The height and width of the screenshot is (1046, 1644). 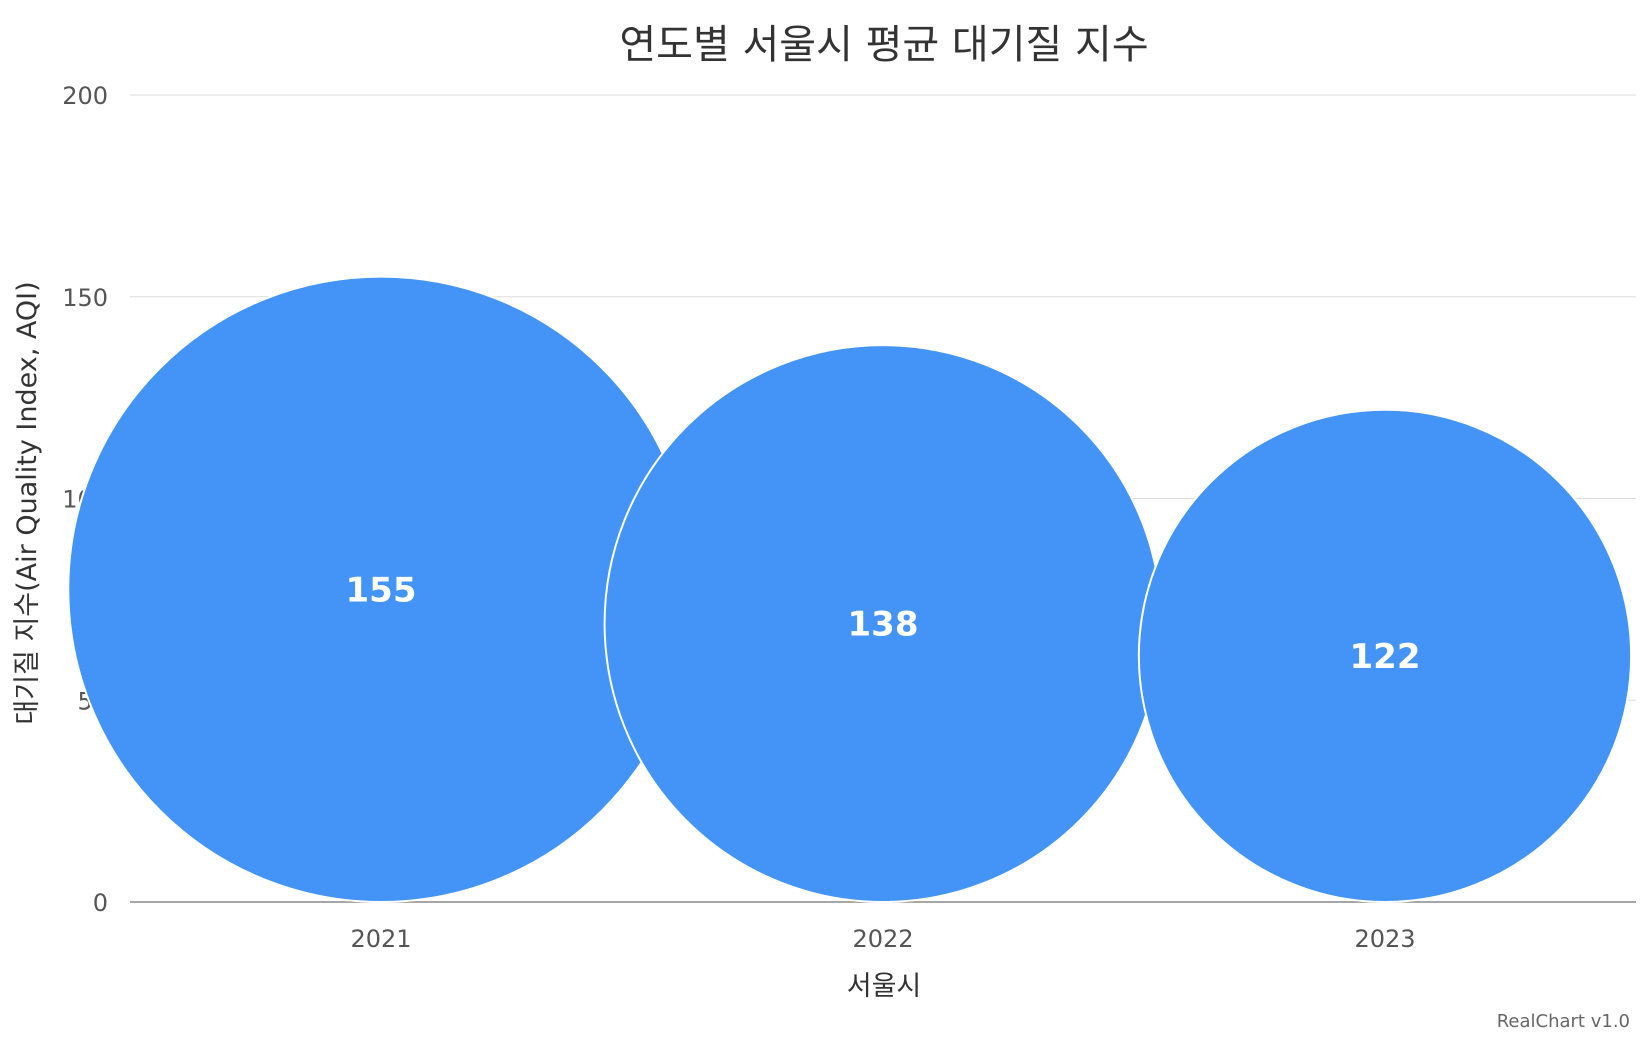 What do you see at coordinates (85, 96) in the screenshot?
I see `y-tick-label: 200` at bounding box center [85, 96].